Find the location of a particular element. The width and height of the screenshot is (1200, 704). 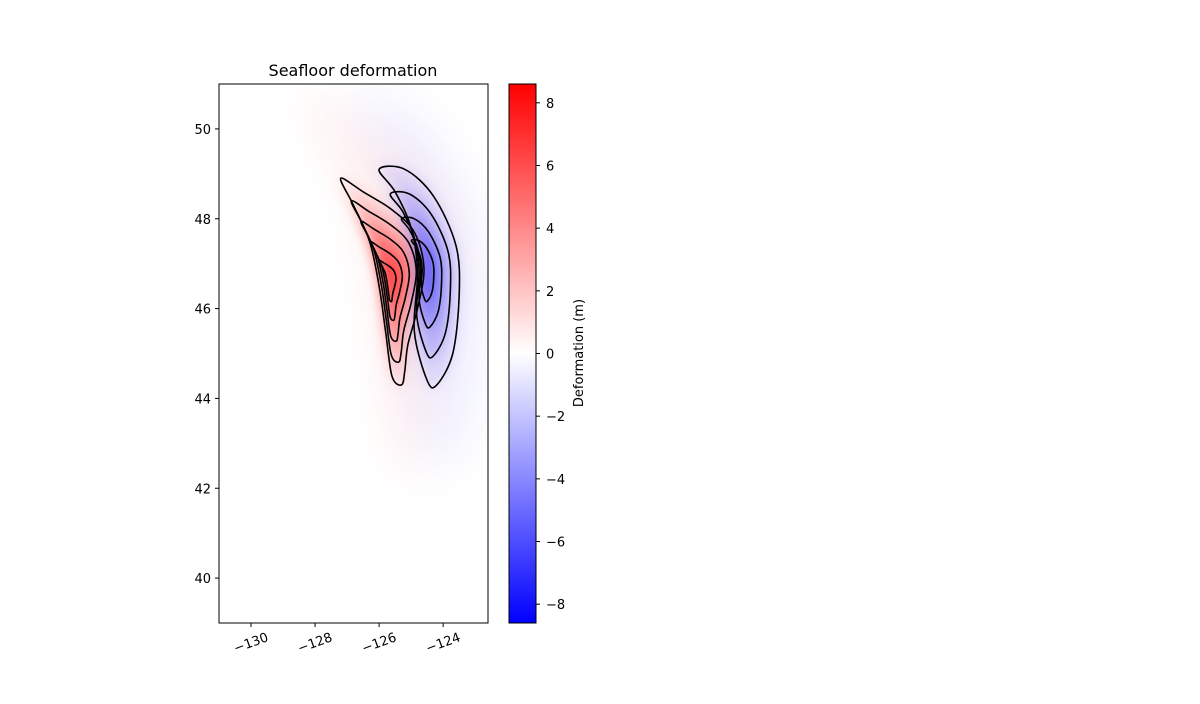

y-axis: 40 42 44 46 48 50 is located at coordinates (206, 355).